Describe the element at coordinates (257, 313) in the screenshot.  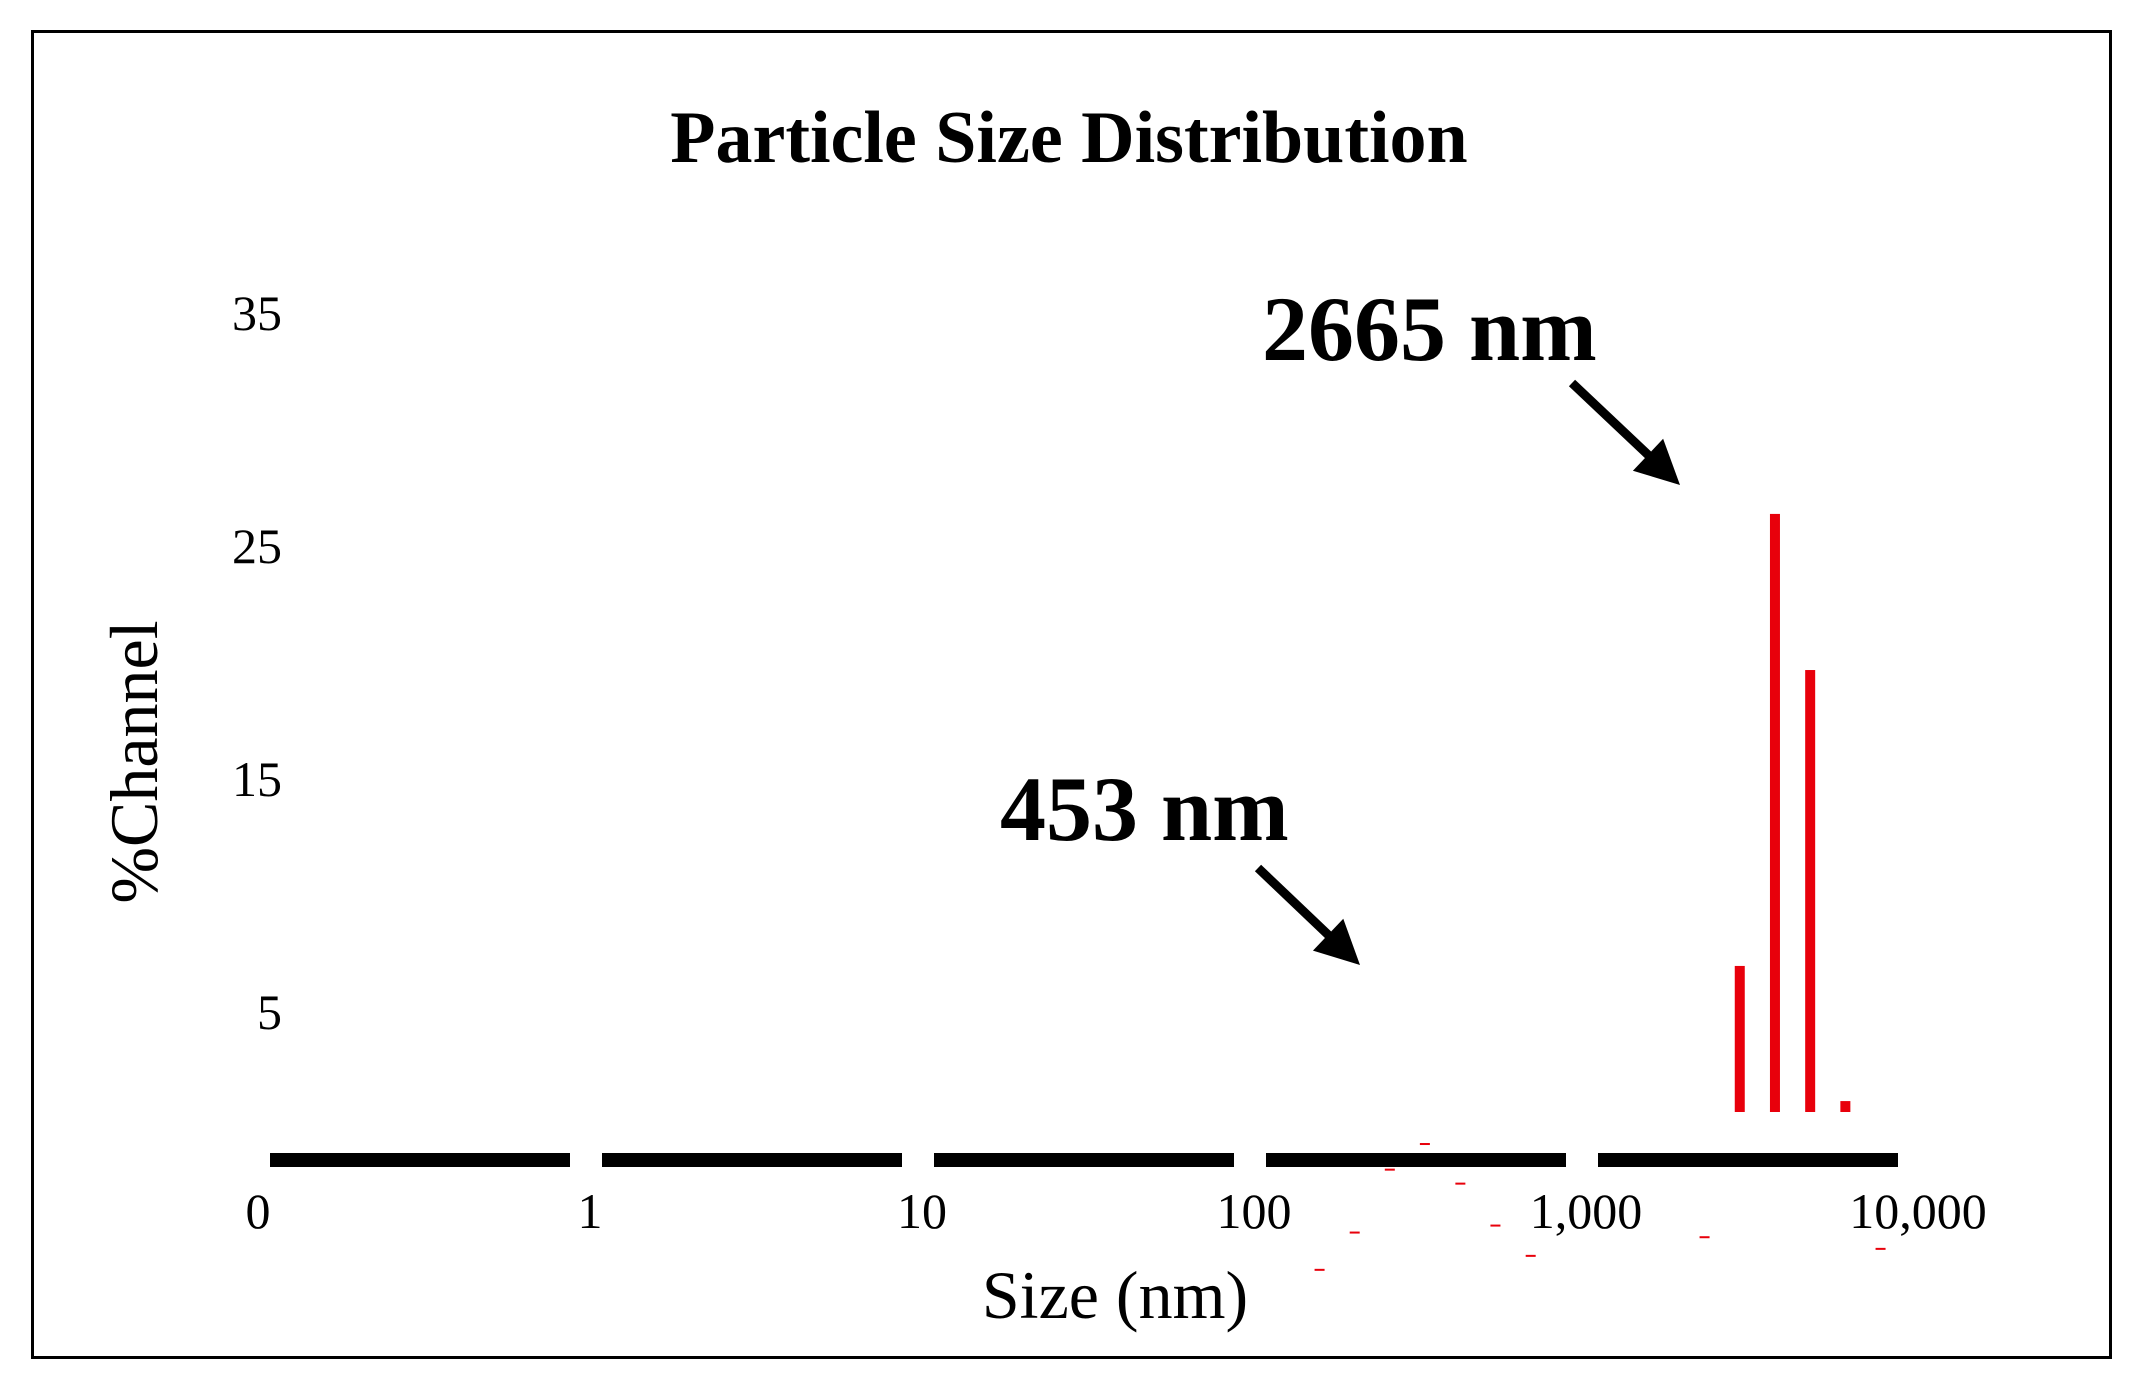
I see `y-tick-label: 35` at that location.